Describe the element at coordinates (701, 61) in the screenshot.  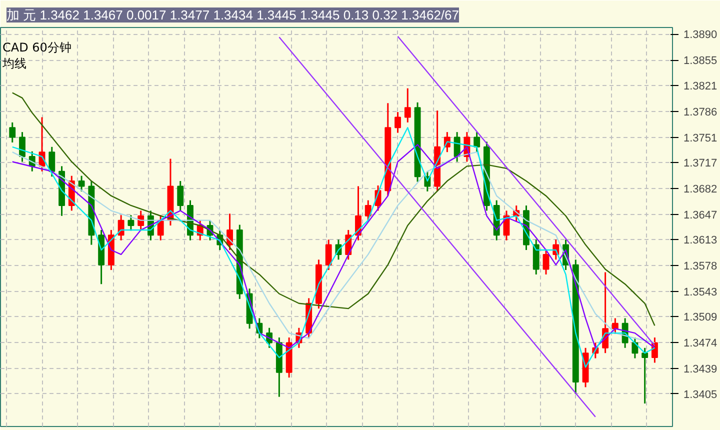
I see `y-tick-label: 1.3855` at that location.